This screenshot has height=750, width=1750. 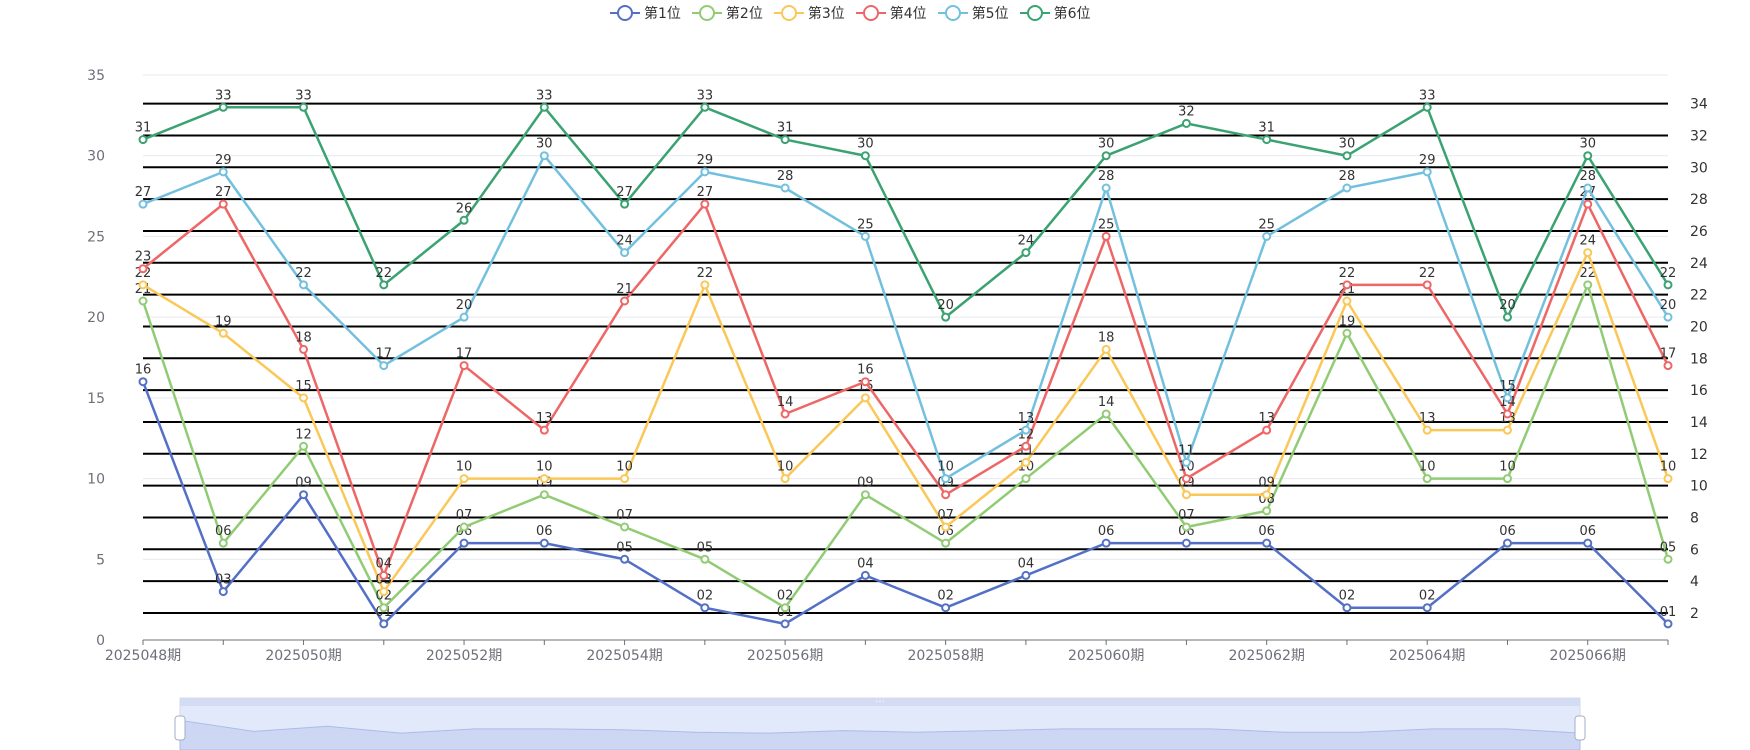 I want to click on legend-item-1: 第1位, so click(x=645, y=13).